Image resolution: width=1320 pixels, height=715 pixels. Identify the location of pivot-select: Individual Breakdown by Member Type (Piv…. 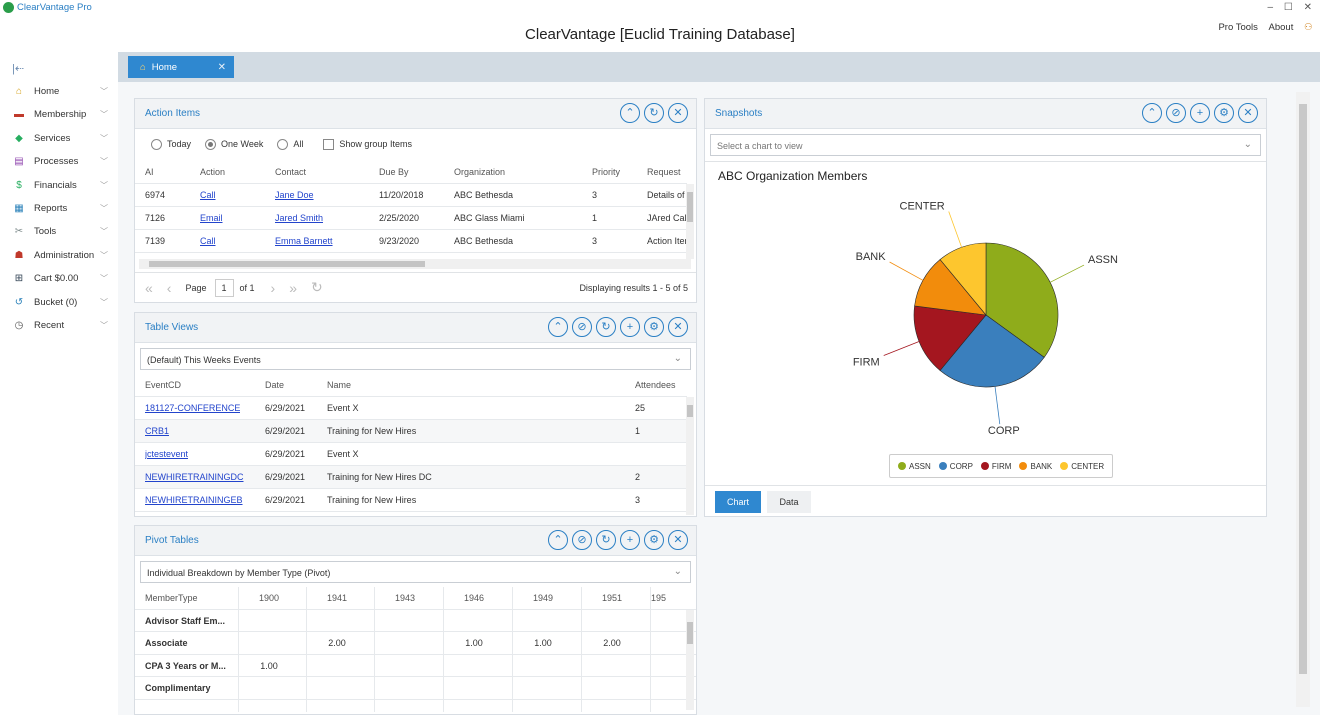
(415, 572).